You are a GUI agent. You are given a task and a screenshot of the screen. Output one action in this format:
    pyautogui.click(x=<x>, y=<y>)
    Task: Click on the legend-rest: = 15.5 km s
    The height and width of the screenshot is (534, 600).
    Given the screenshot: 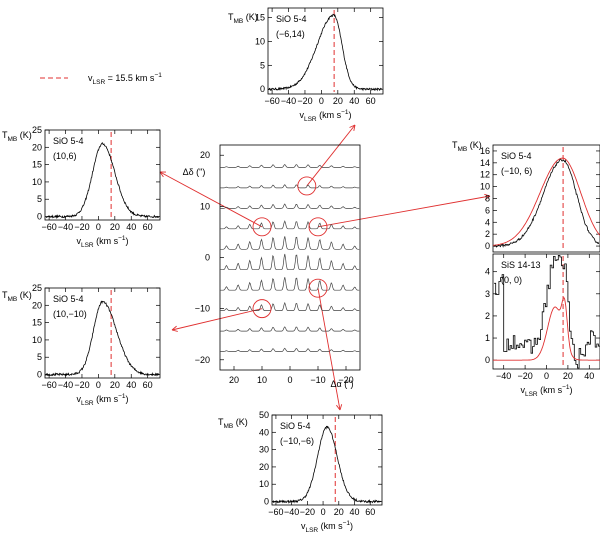 What is the action you would take?
    pyautogui.click(x=130, y=78)
    